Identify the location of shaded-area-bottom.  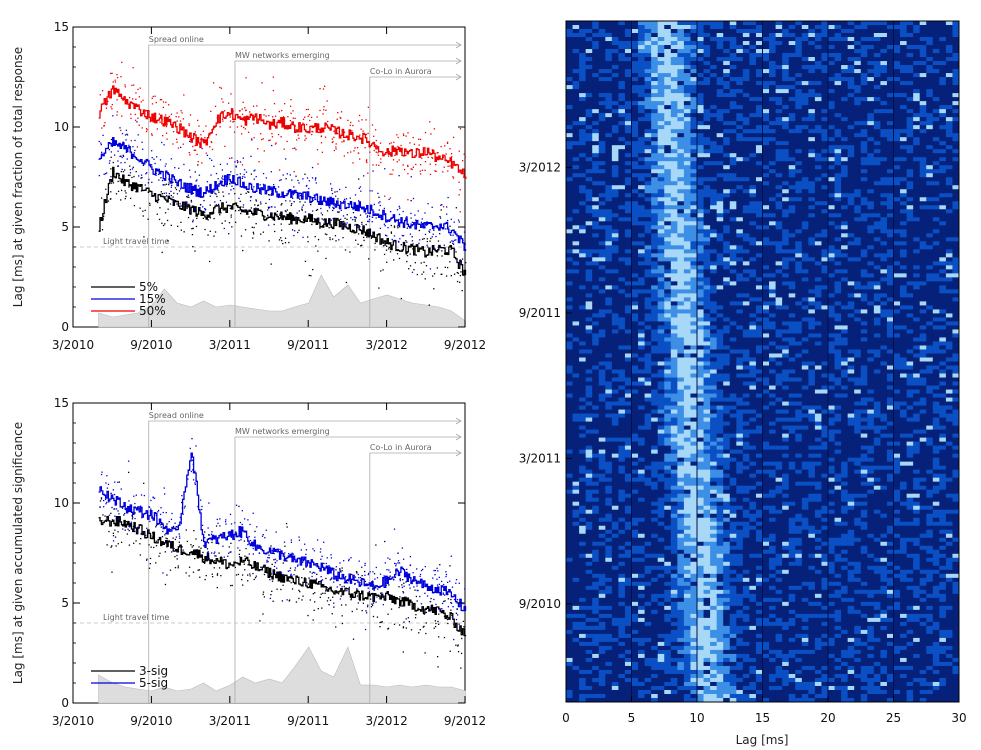
(282, 675).